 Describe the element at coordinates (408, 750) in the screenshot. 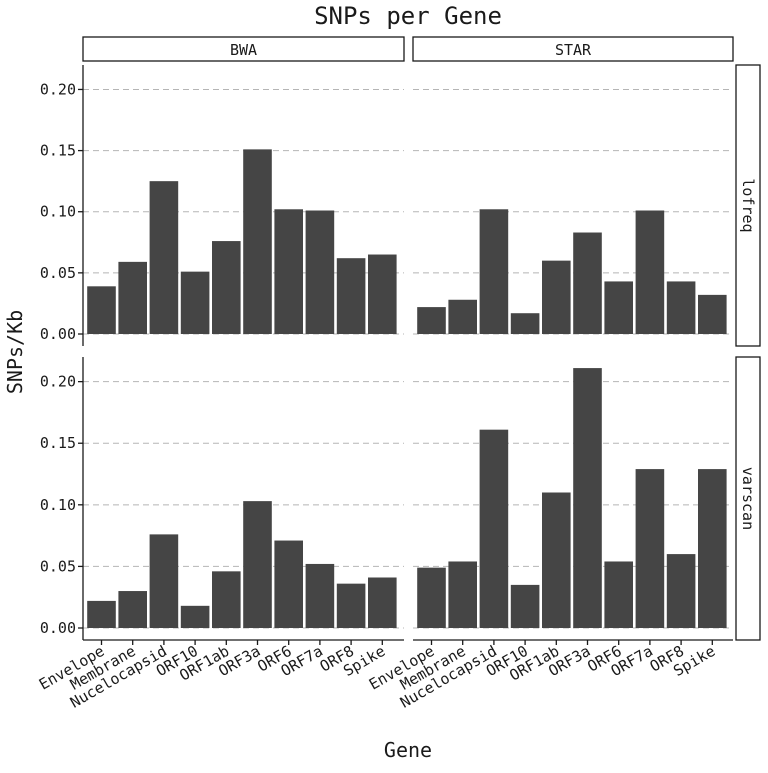

I see `x-axis-title: Gene` at that location.